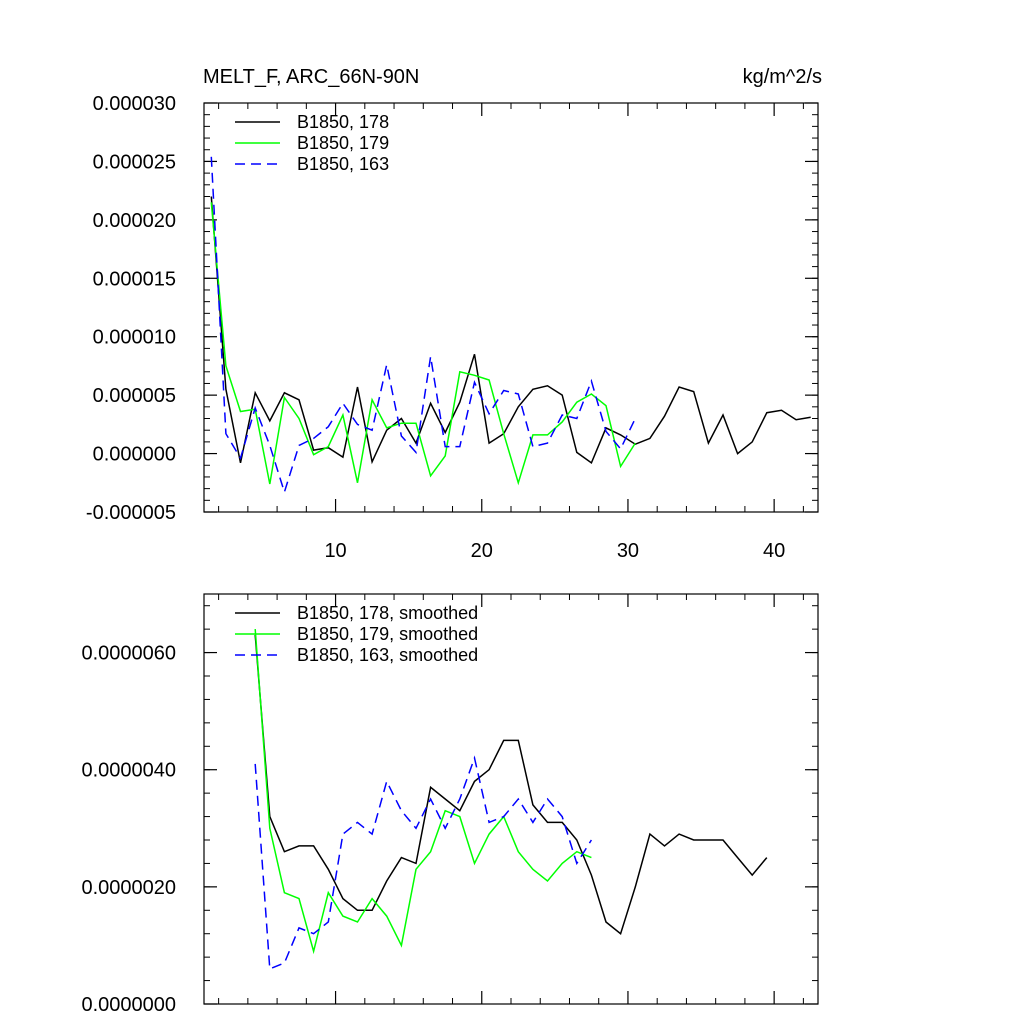 This screenshot has width=1024, height=1024. I want to click on y-tick-label: 0.000030, so click(134, 104).